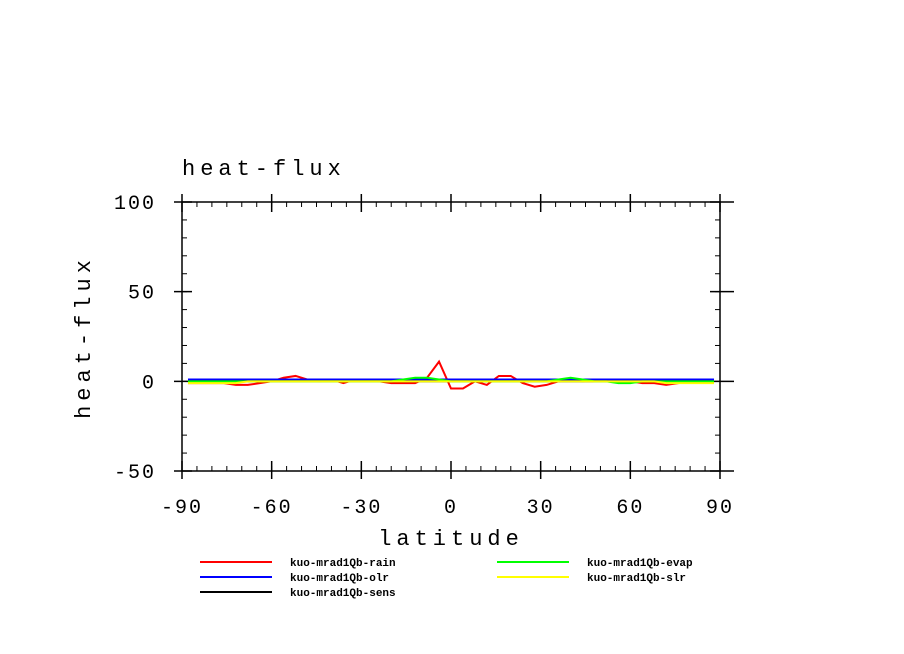 This screenshot has height=654, width=904. What do you see at coordinates (149, 383) in the screenshot?
I see `y-tick-label: 0` at bounding box center [149, 383].